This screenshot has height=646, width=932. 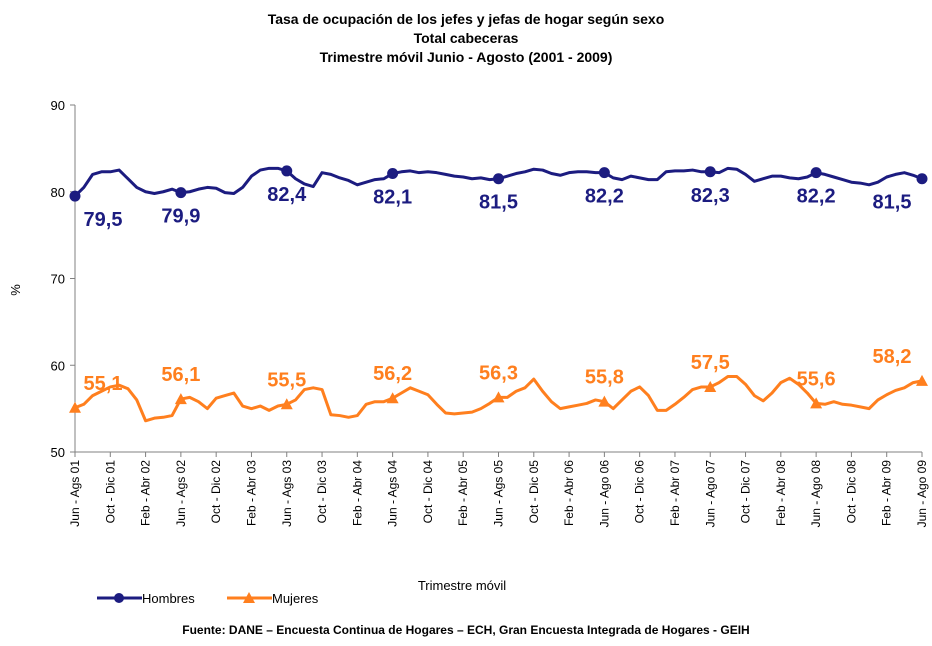 I want to click on x-tick-label: Feb - Abr 02, so click(x=146, y=493).